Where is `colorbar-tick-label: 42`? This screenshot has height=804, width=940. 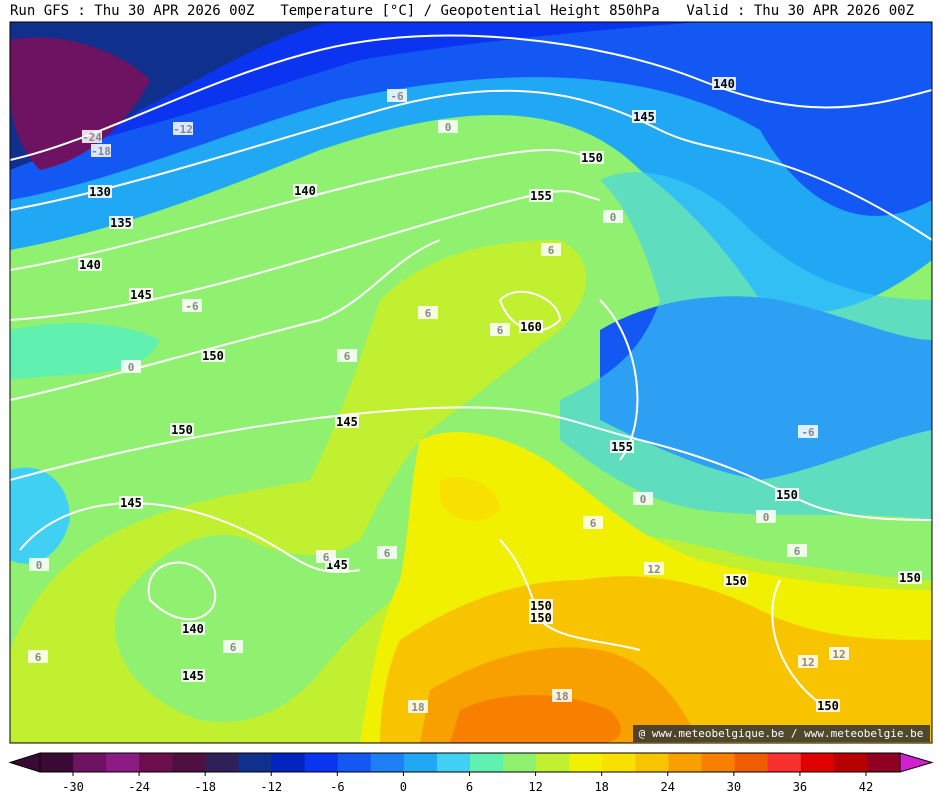
colorbar-tick-label: 42 is located at coordinates (866, 787).